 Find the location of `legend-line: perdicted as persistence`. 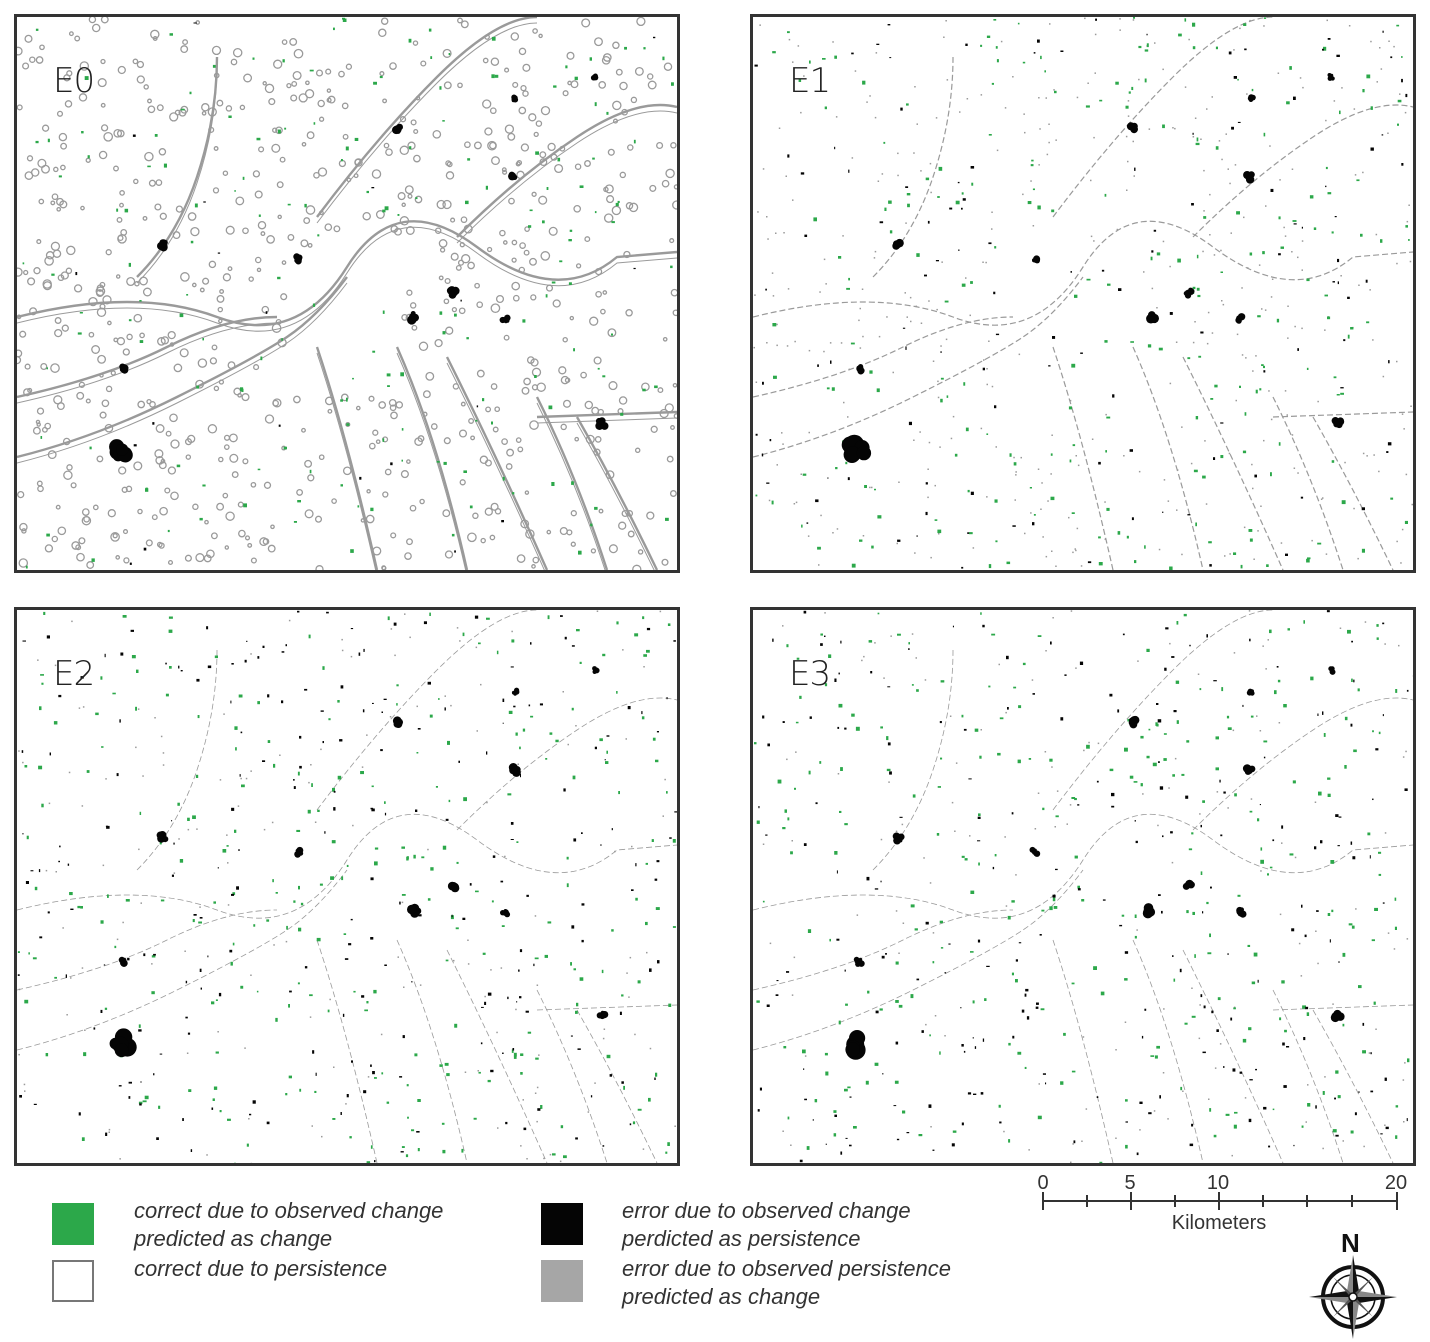

legend-line: perdicted as persistence is located at coordinates (741, 1238).